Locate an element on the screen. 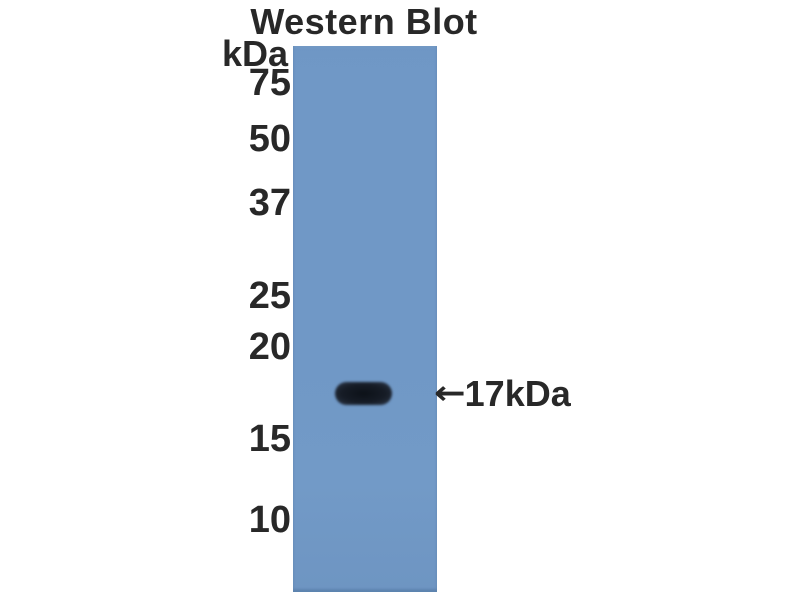 The height and width of the screenshot is (600, 800). ladder-marker-50: 50 is located at coordinates (269, 139).